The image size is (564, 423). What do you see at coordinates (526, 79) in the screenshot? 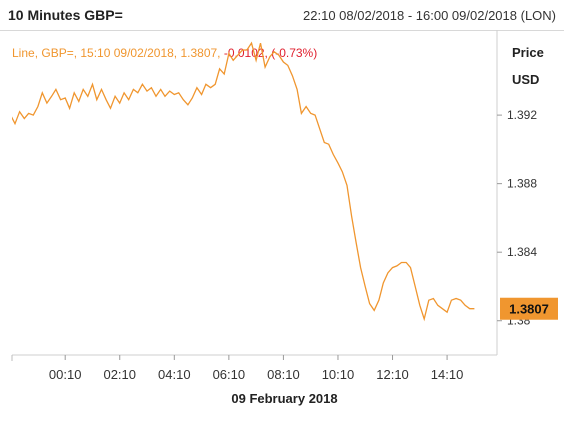
I see `y-axis-title-currency: USD` at bounding box center [526, 79].